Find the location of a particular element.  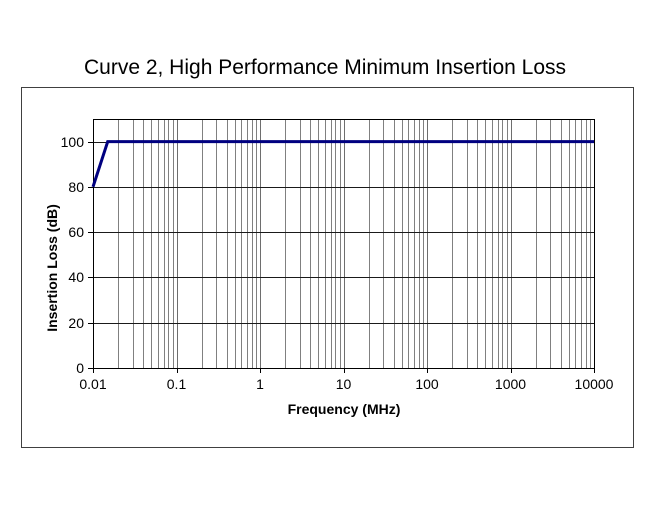

y-tick-label: 40 is located at coordinates (76, 277).